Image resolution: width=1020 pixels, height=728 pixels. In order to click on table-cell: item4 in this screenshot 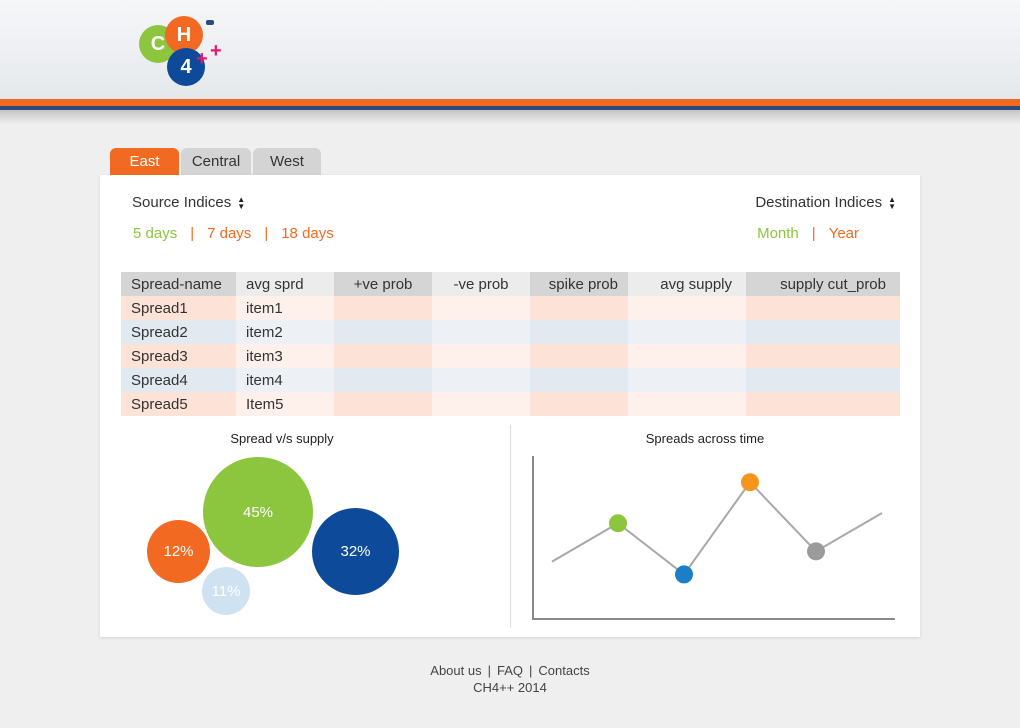, I will do `click(285, 380)`.